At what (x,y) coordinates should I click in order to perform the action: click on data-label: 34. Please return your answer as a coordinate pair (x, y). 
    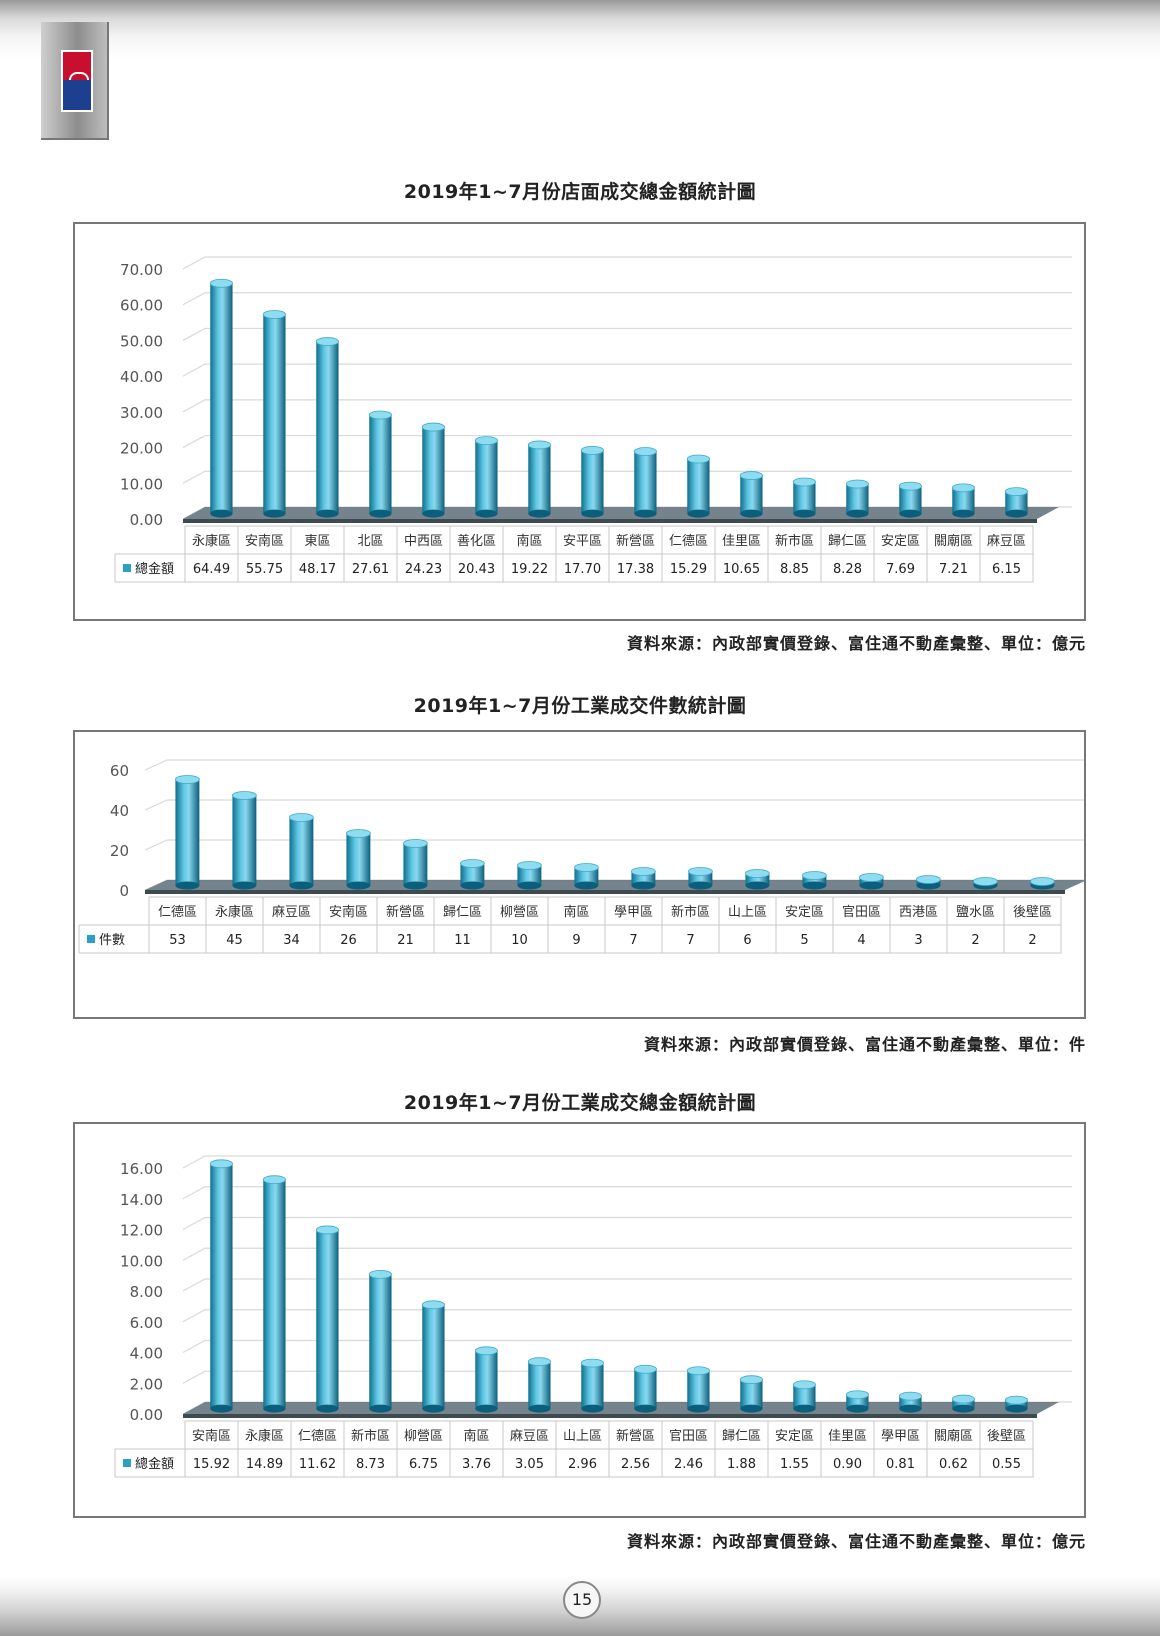
    Looking at the image, I should click on (291, 940).